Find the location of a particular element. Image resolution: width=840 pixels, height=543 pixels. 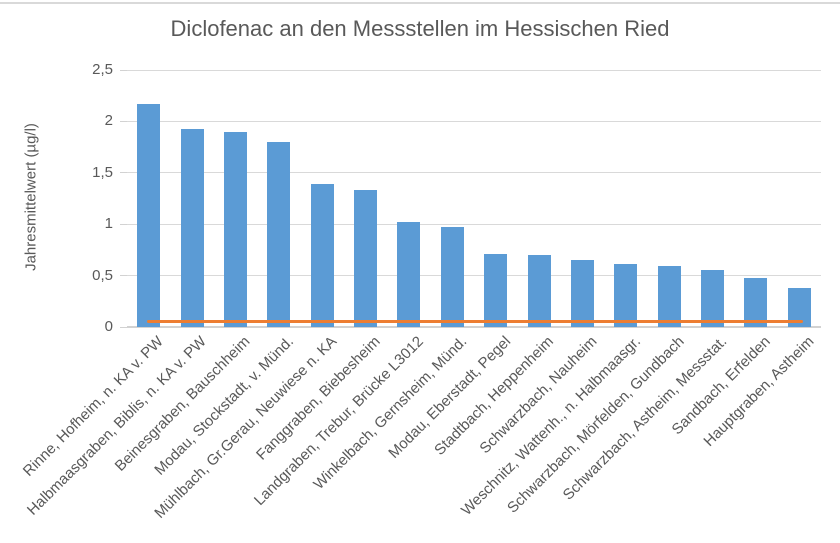

window-top-border is located at coordinates (420, 3).